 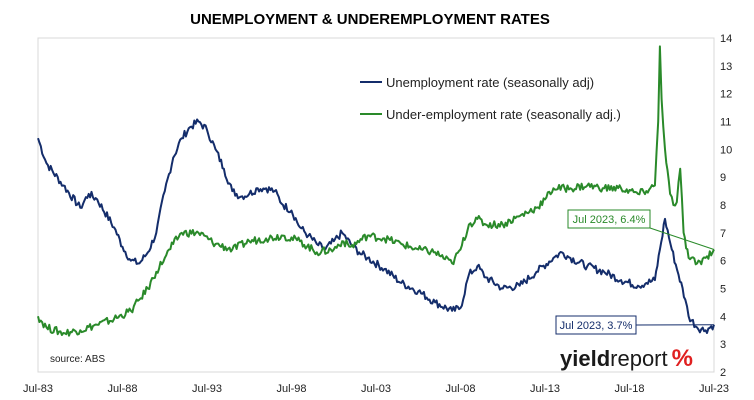 I want to click on callout-box-unemployment, so click(x=596, y=325).